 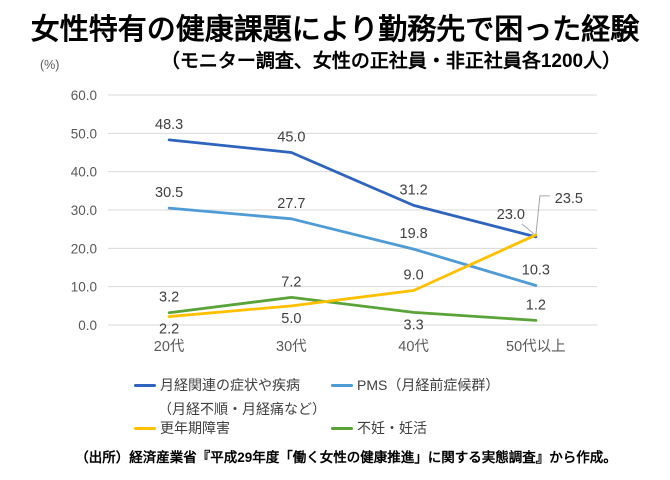 I want to click on y-axis-unit-label: (%), so click(x=50, y=65).